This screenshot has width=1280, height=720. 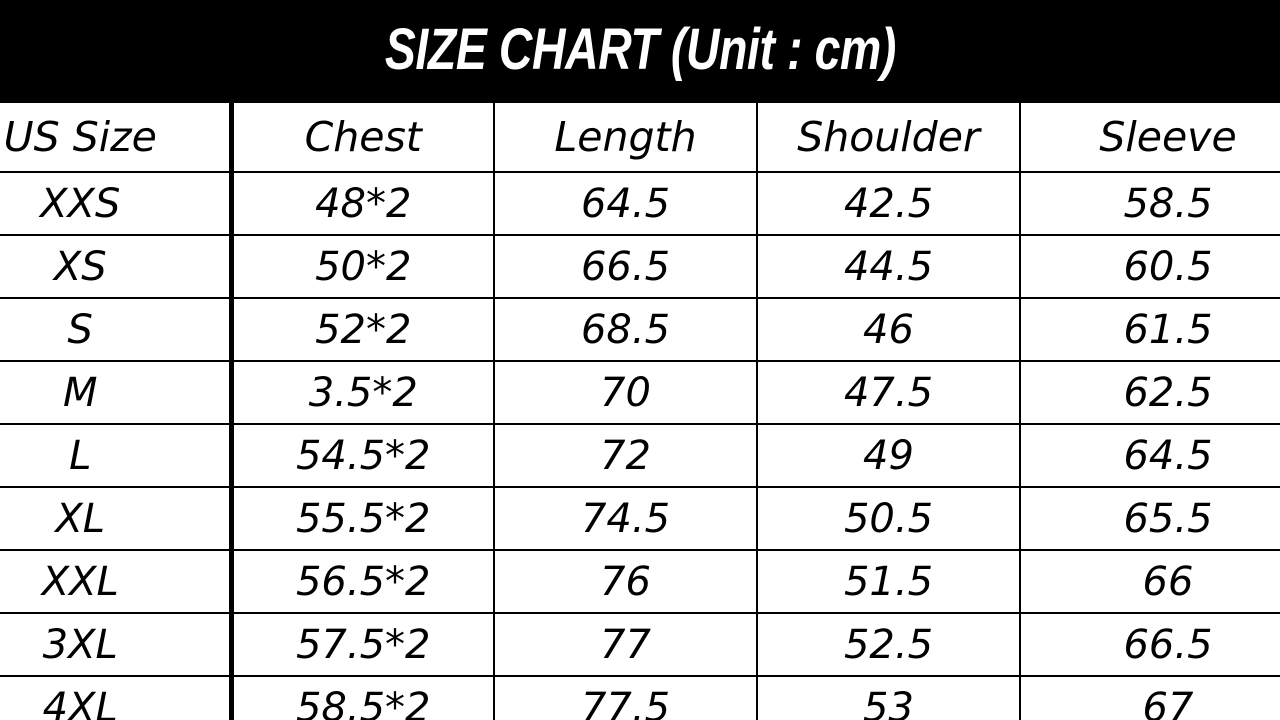 I want to click on cell-chest: 52*2, so click(x=363, y=329).